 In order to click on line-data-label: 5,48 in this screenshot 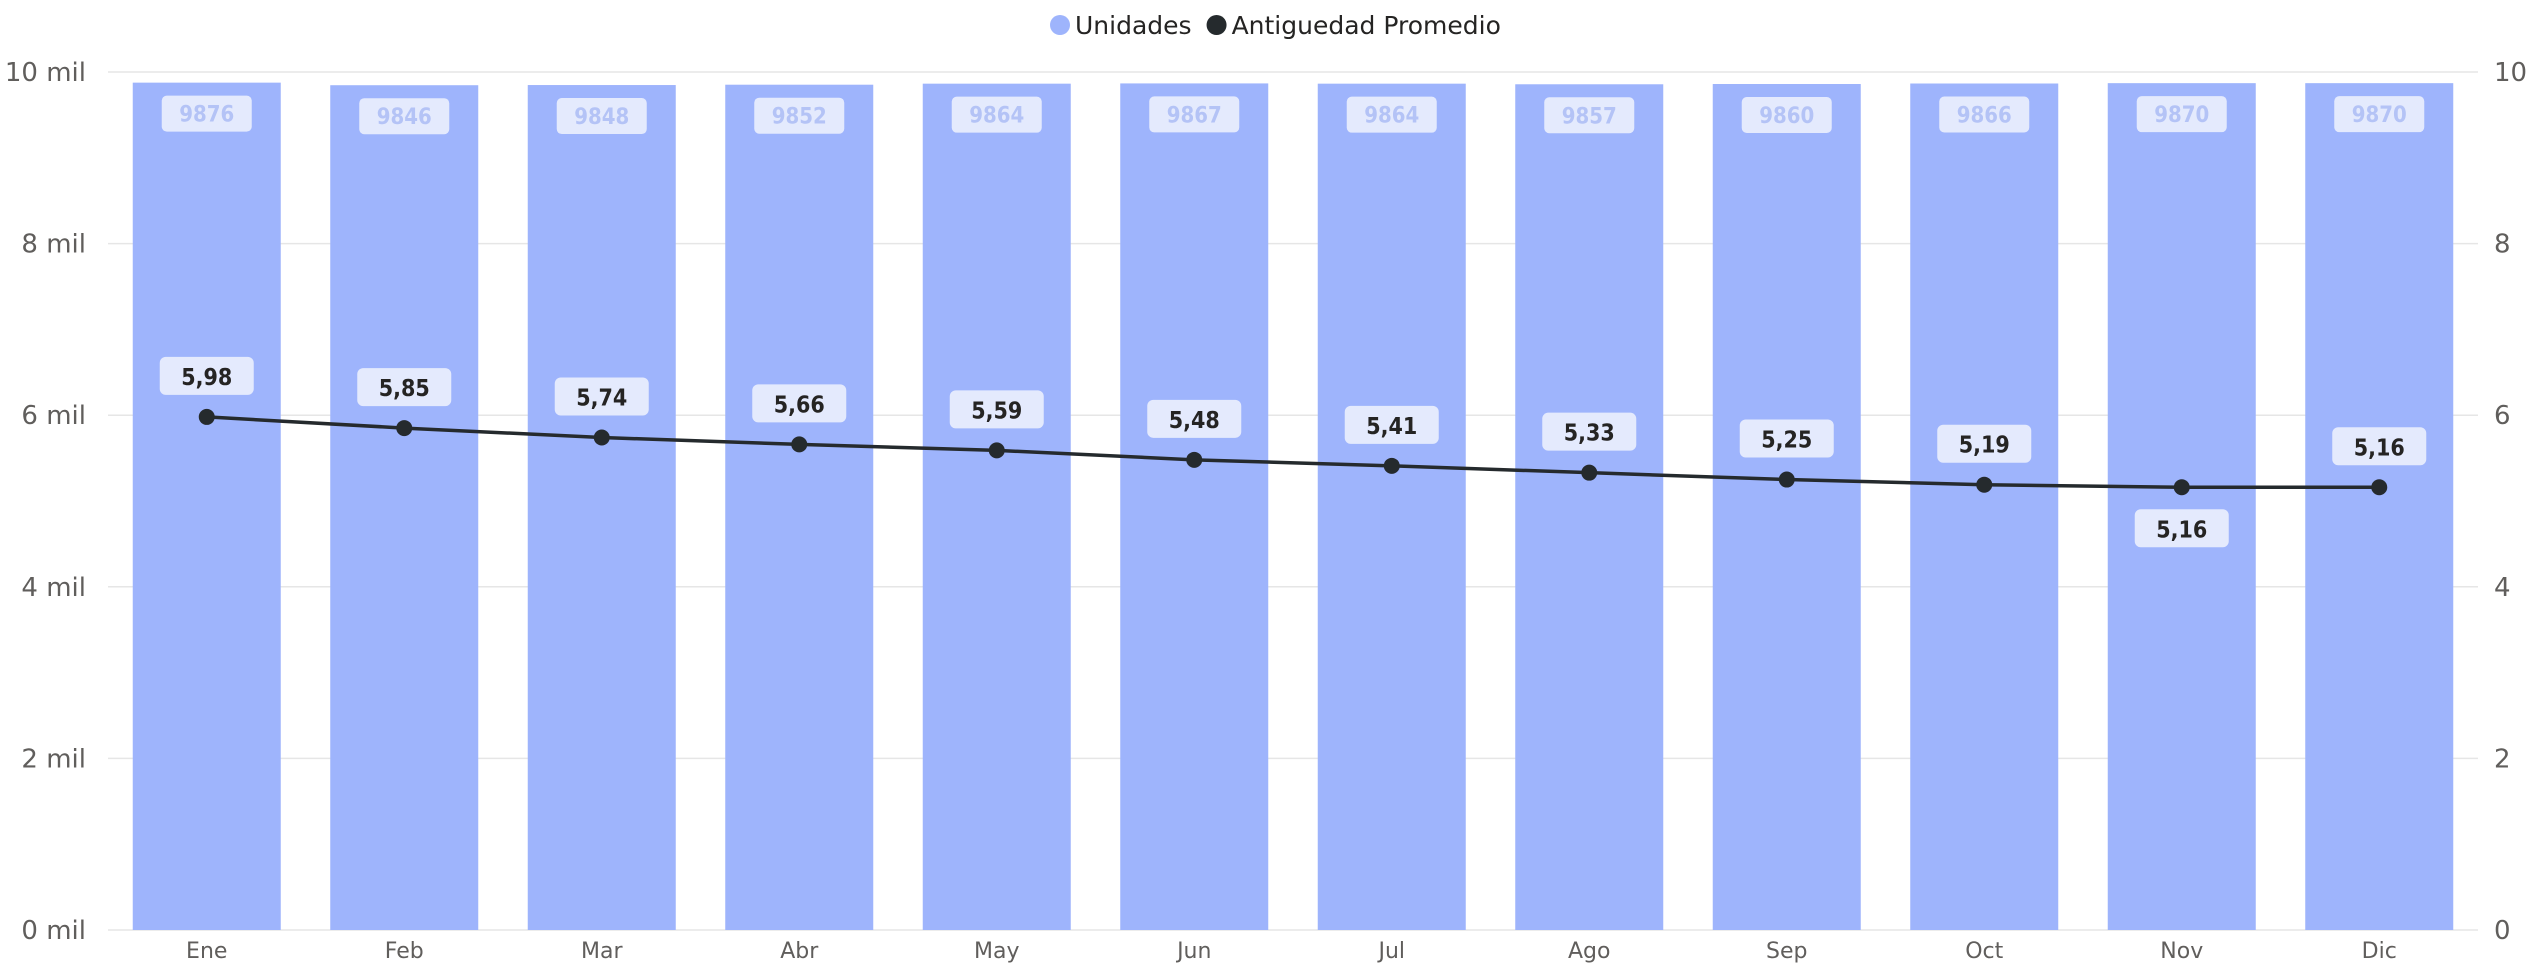, I will do `click(1194, 418)`.